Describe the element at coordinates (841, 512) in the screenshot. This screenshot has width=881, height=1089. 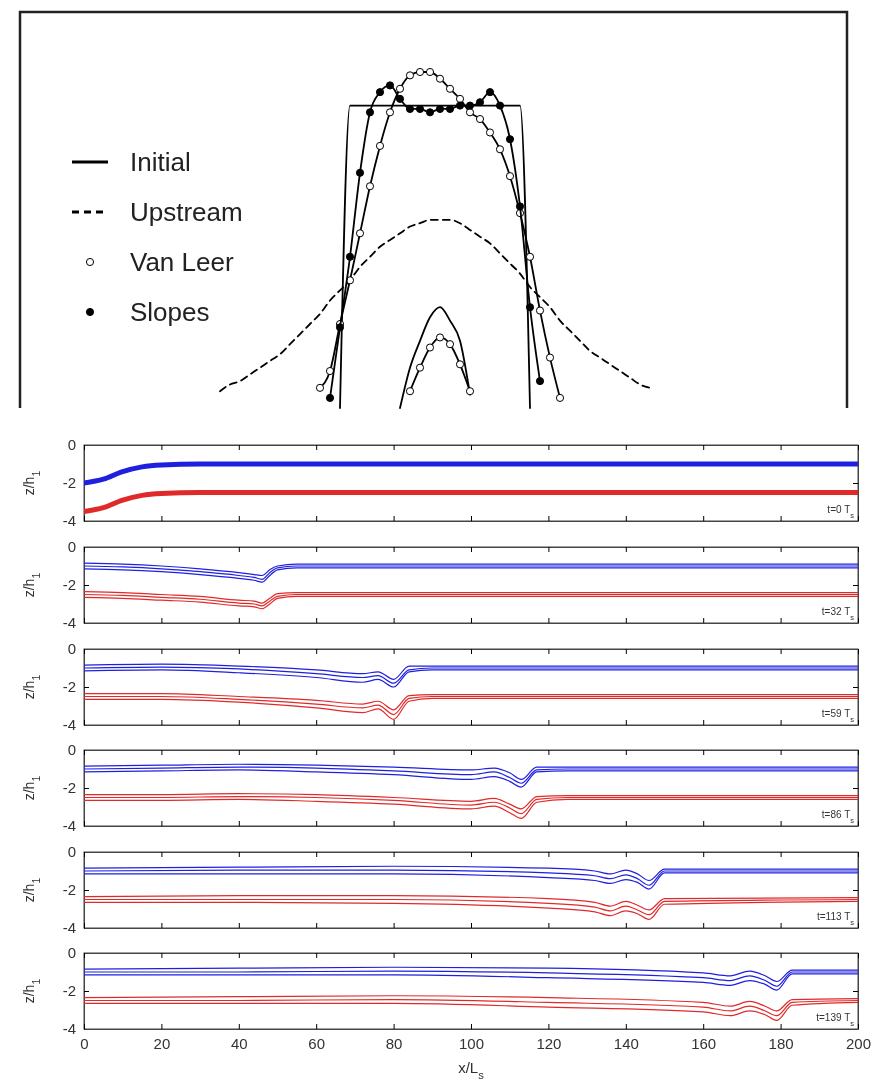
I see `annotation: t=0 T$_{s}$` at that location.